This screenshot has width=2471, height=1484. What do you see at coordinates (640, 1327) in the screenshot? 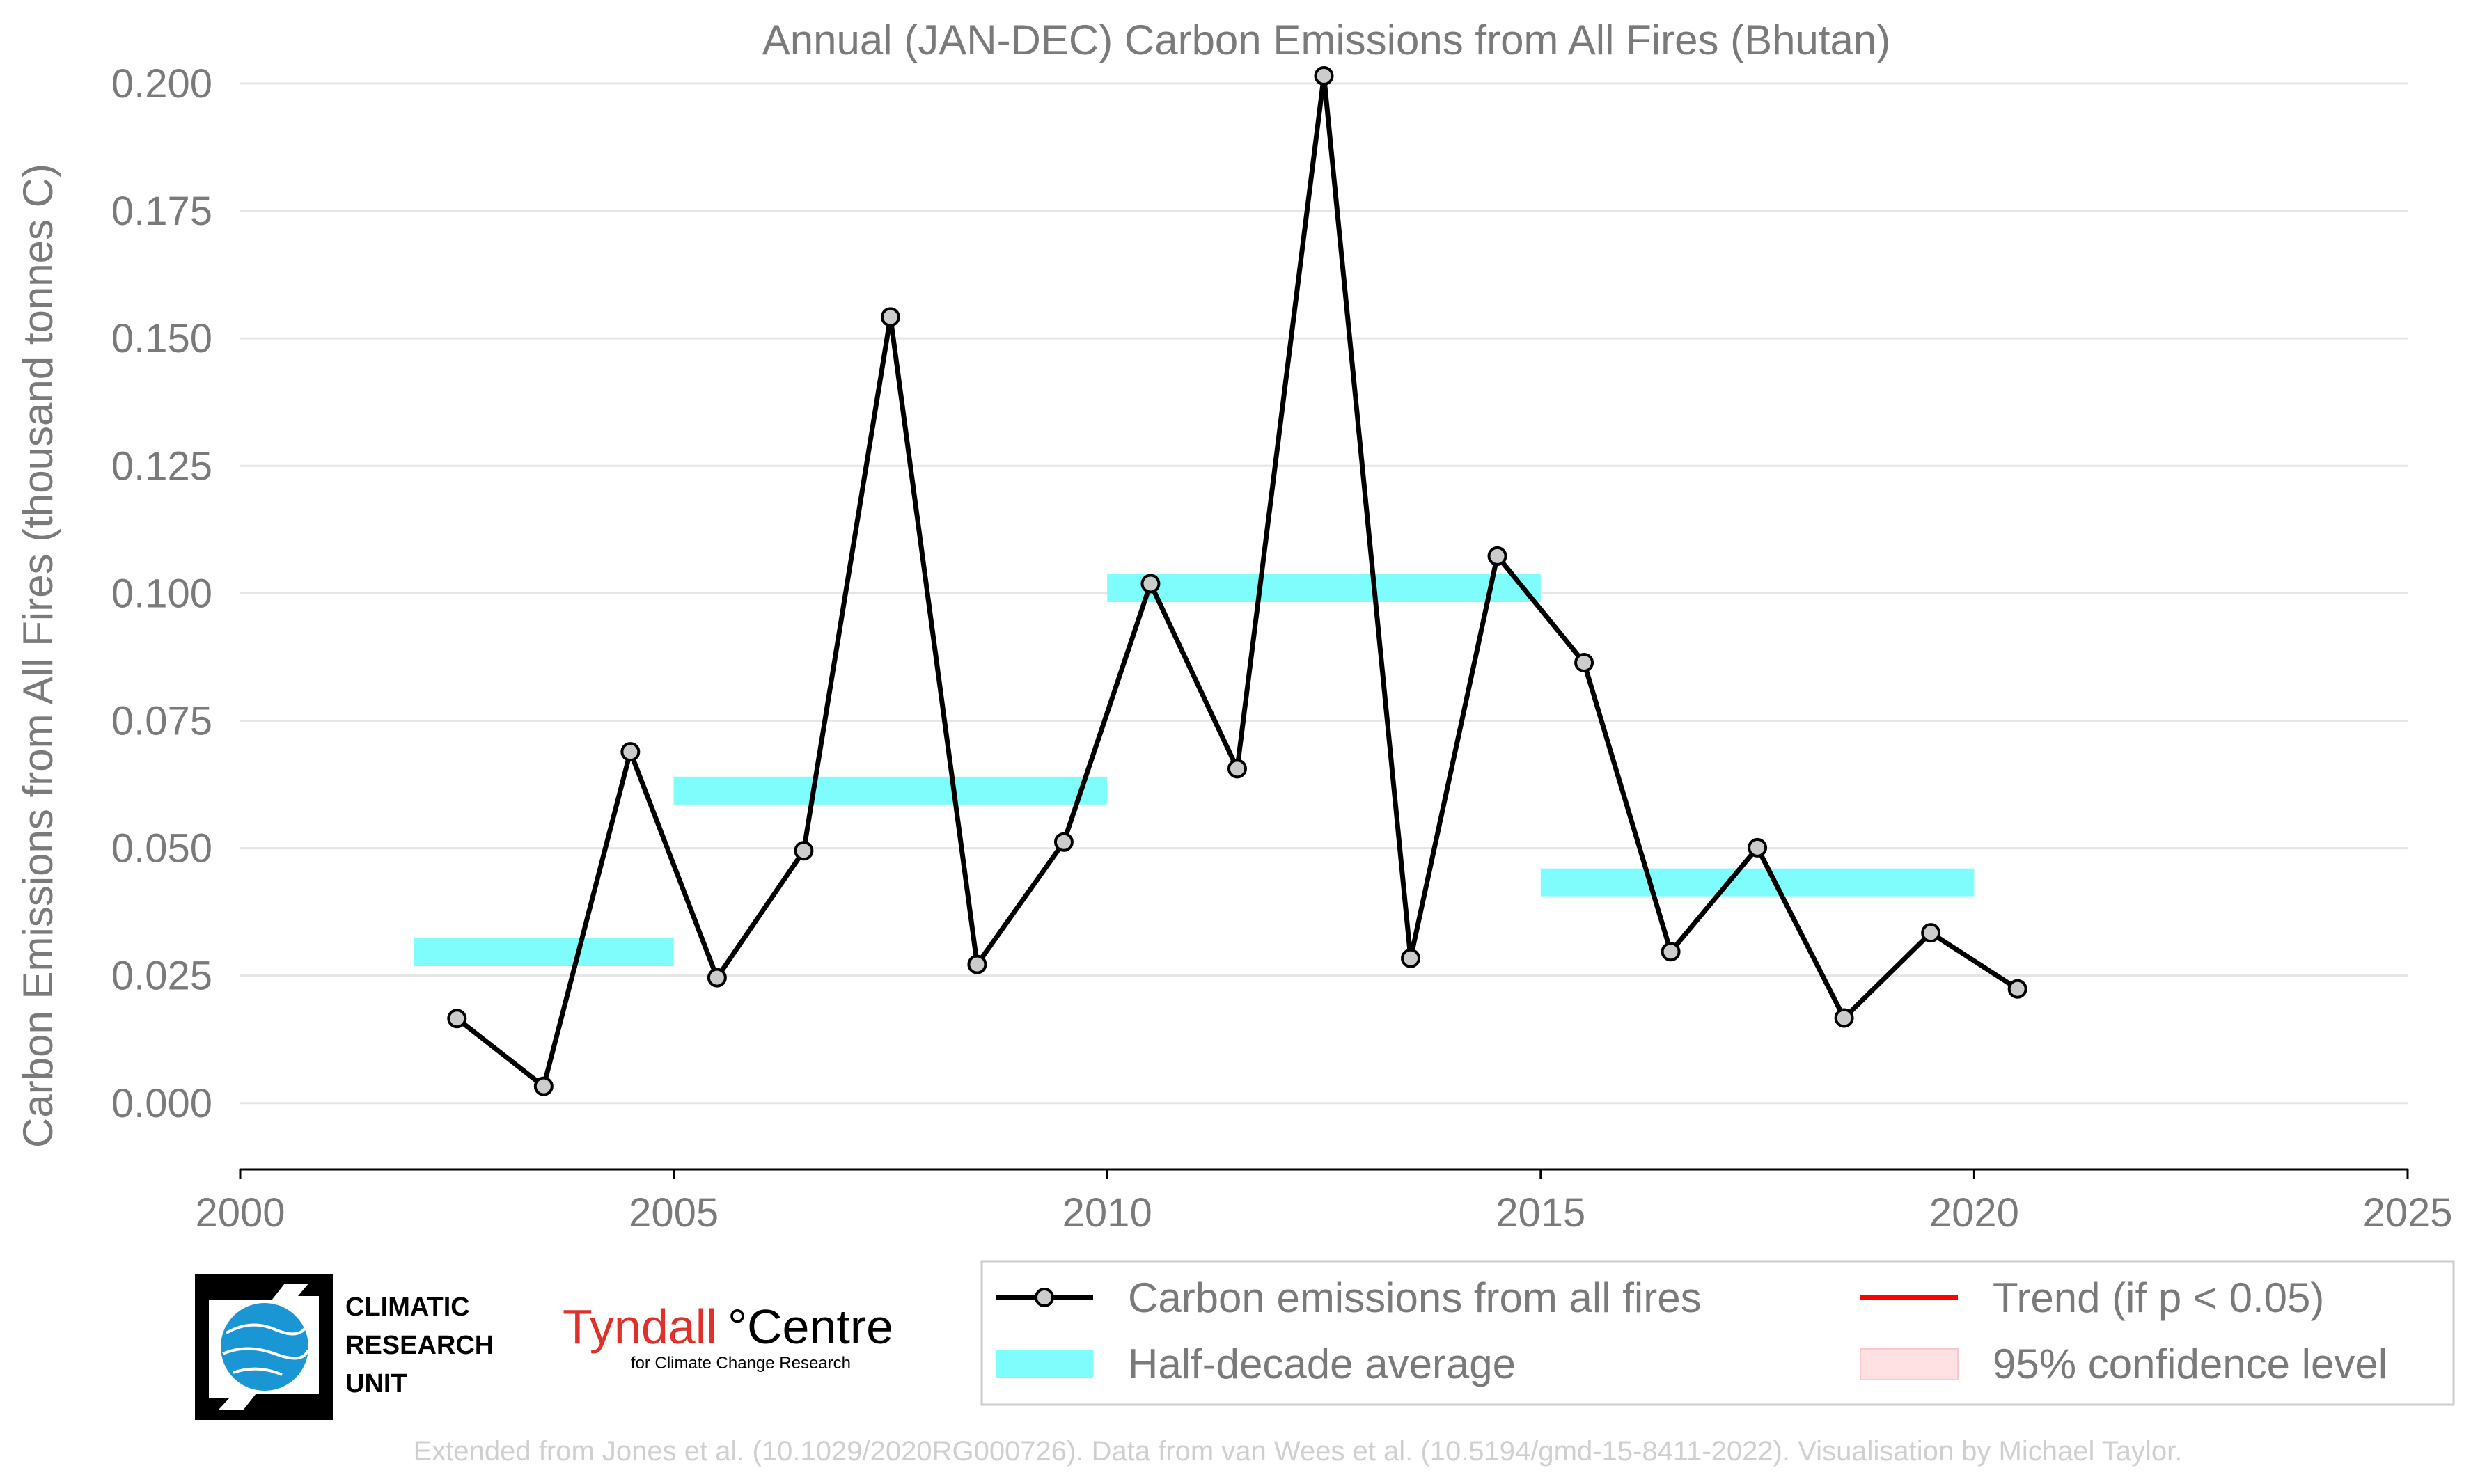
I see `tyndall-logo-red: Tyndall` at bounding box center [640, 1327].